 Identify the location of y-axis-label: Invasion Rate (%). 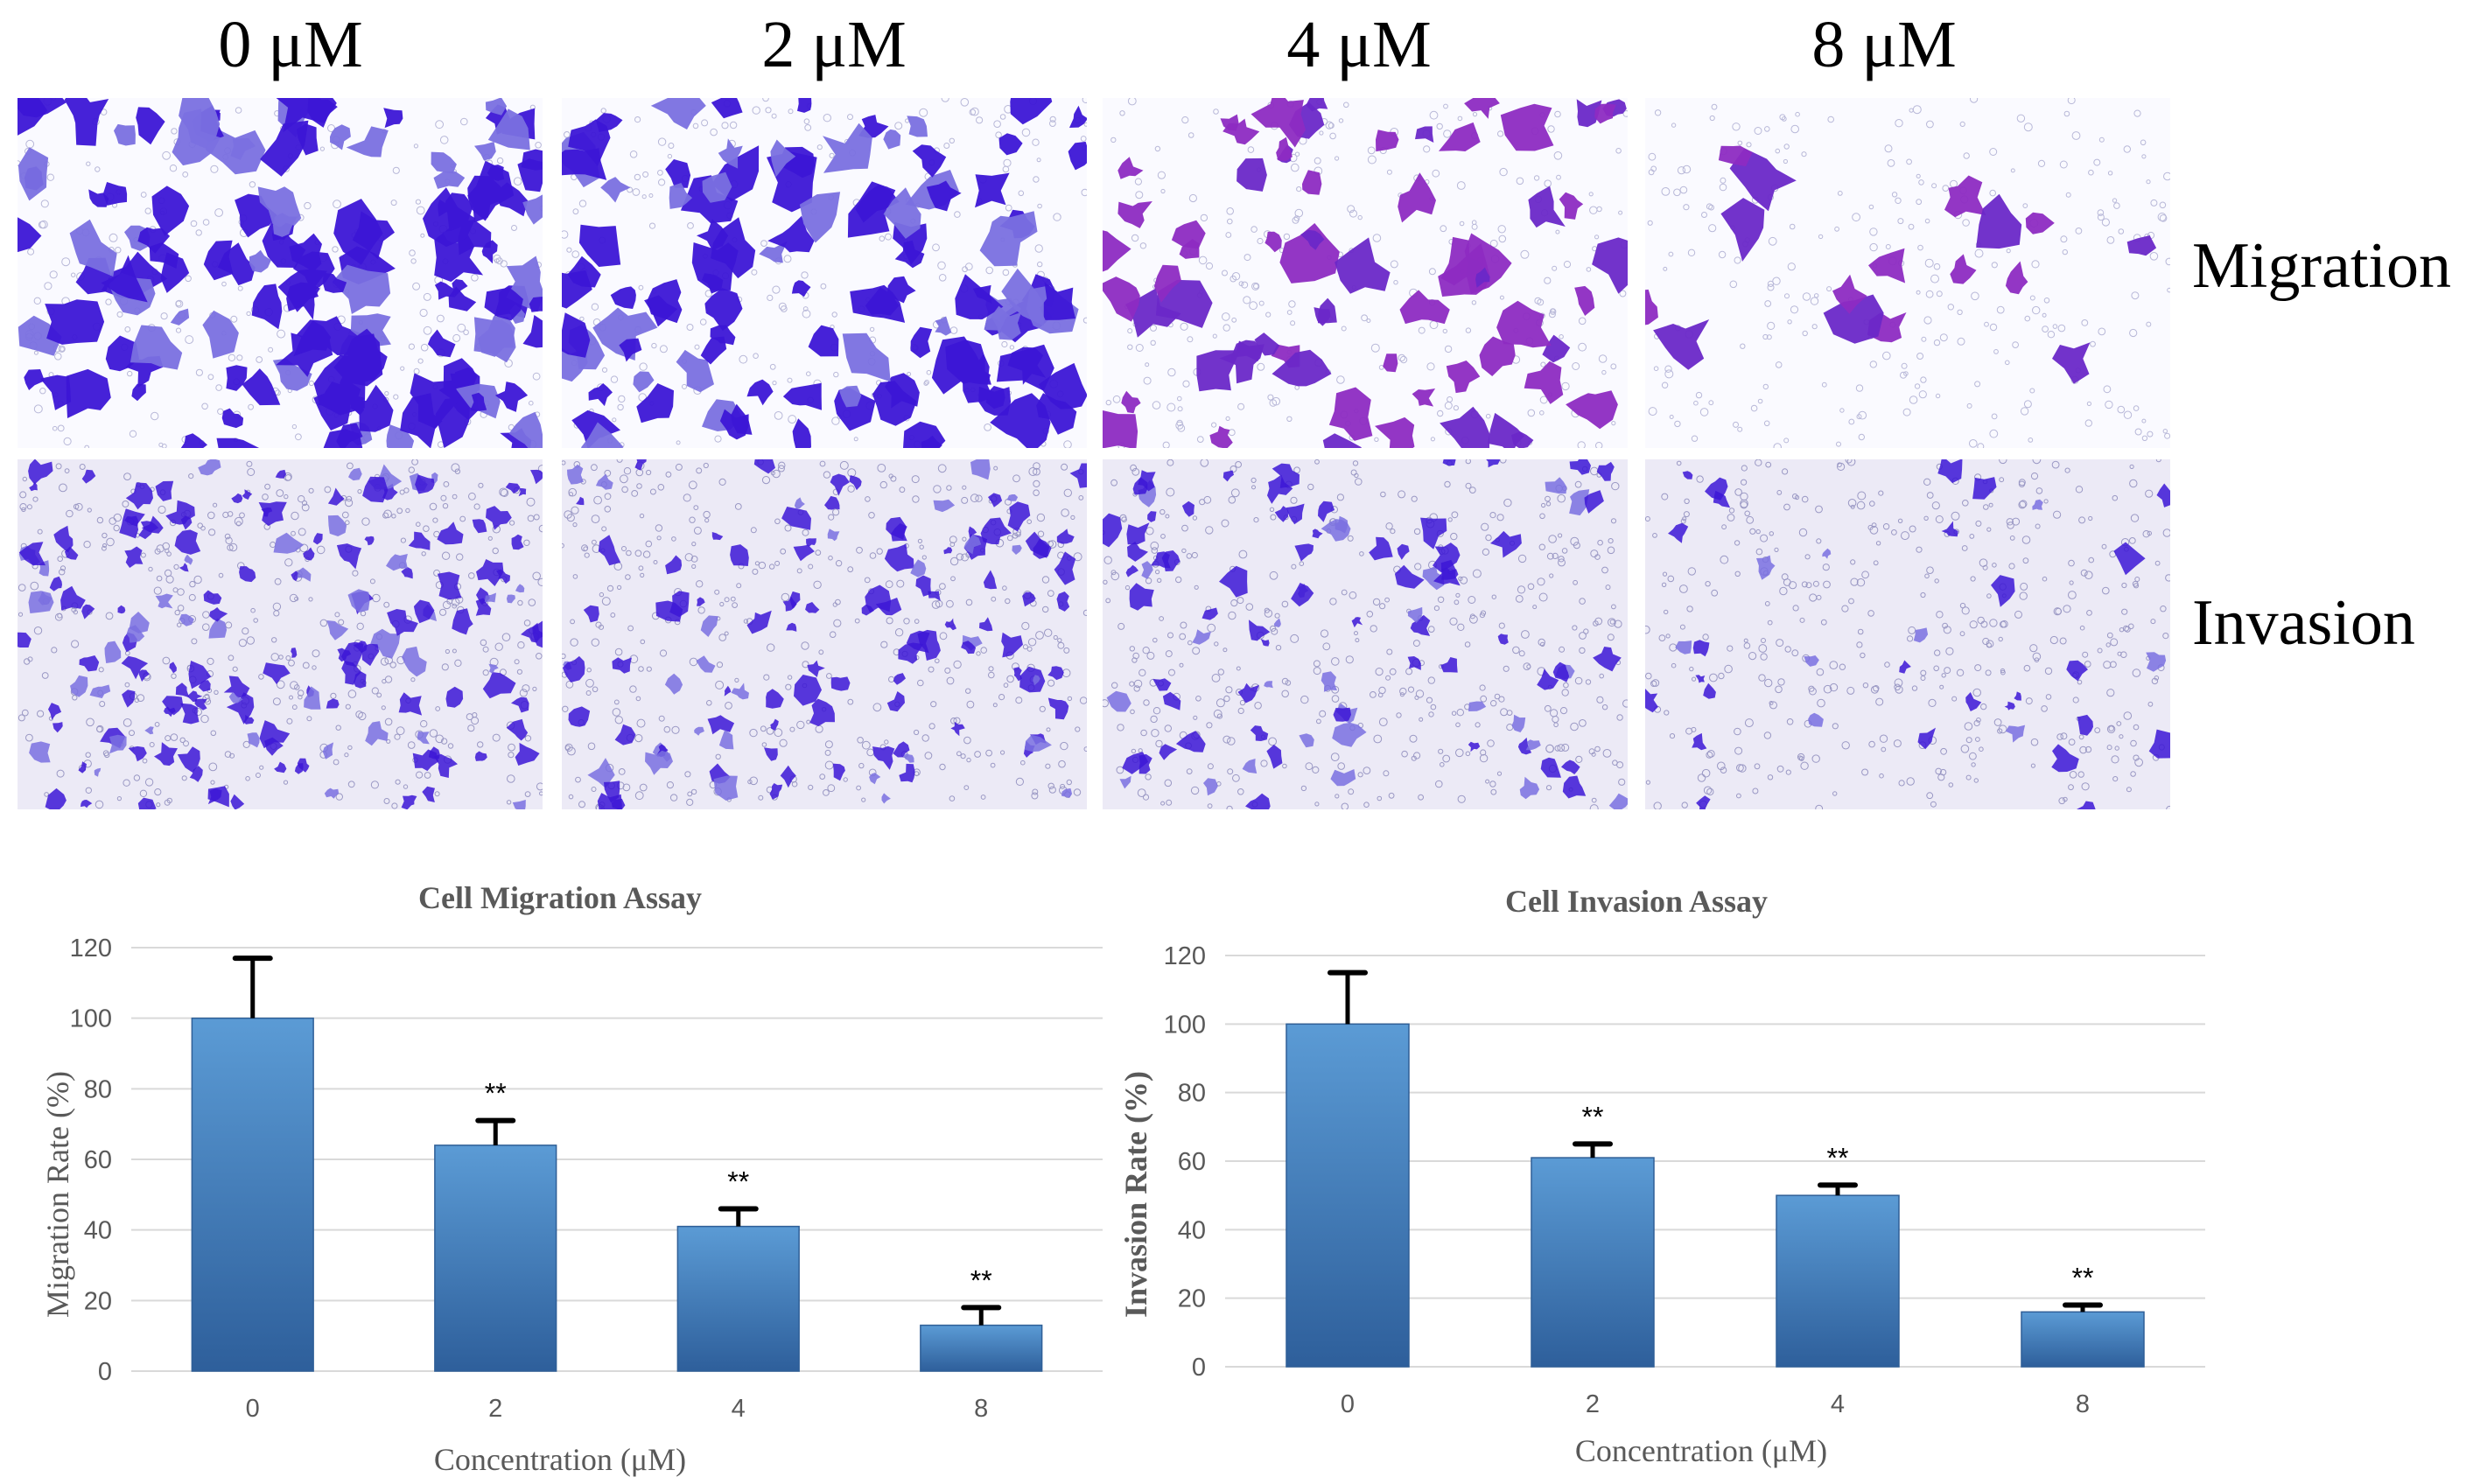
(1136, 1194).